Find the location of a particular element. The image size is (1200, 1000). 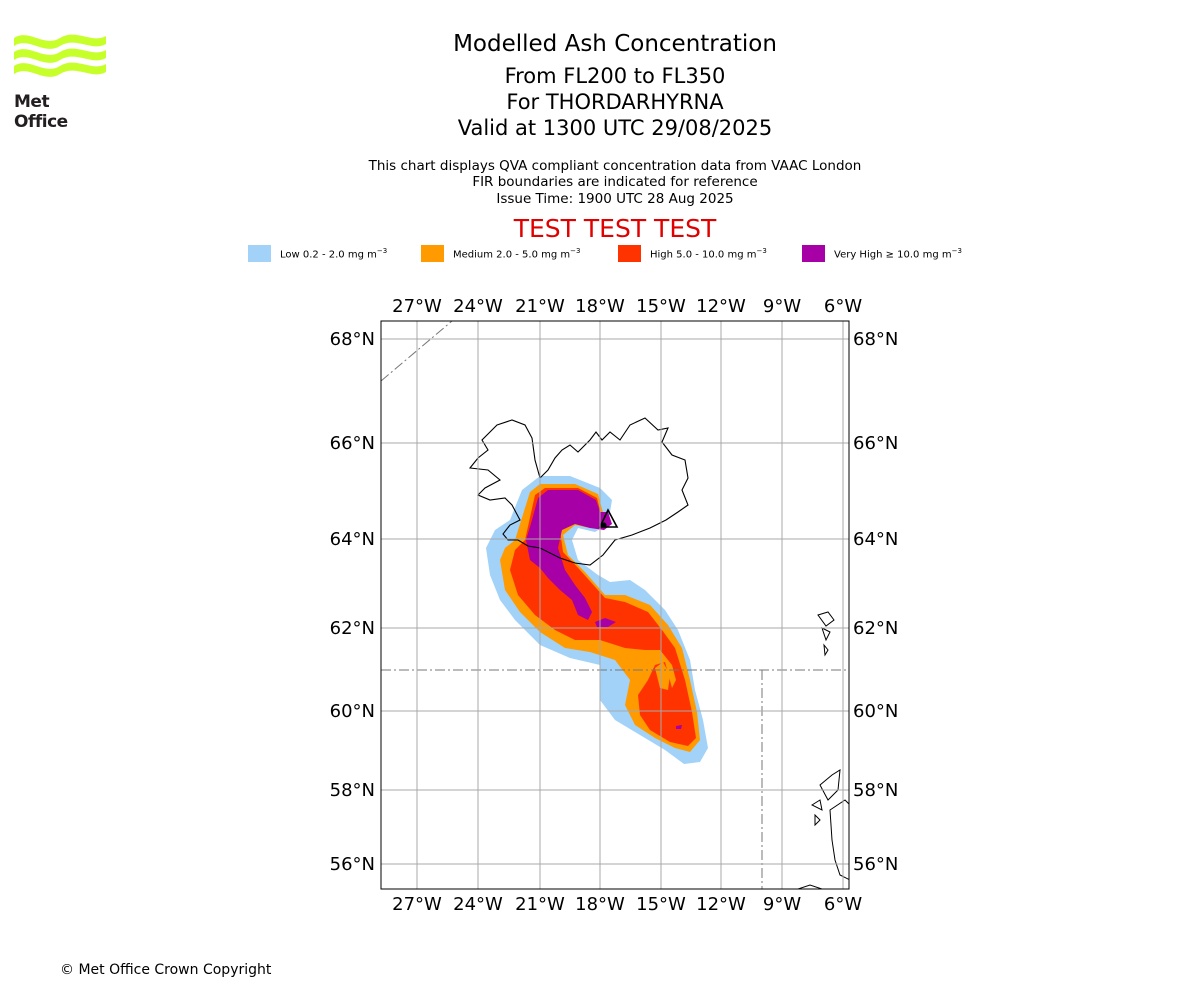

lon-labels-top: 27°W 24°W 21°W 18°W 15°W 12°W 9°W 6°W is located at coordinates (627, 306).